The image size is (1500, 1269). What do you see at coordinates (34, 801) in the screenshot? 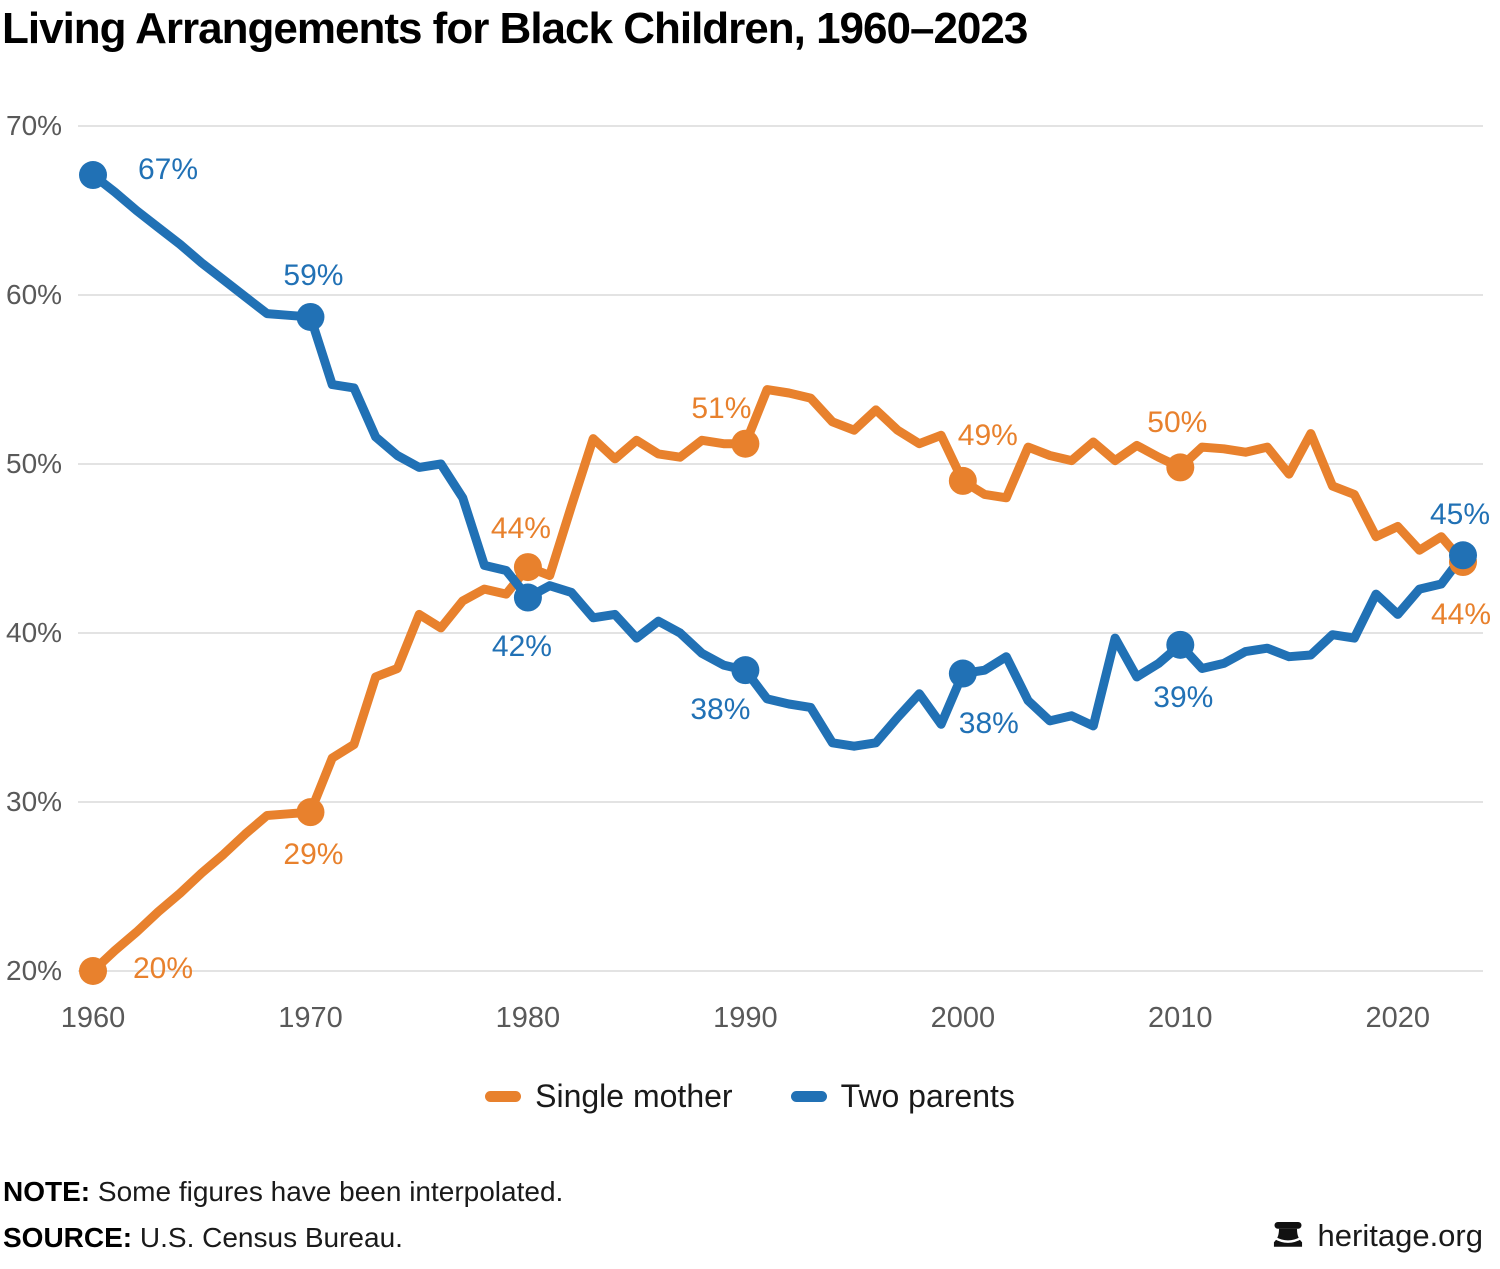
I see `y-axis-label-30: 30%` at bounding box center [34, 801].